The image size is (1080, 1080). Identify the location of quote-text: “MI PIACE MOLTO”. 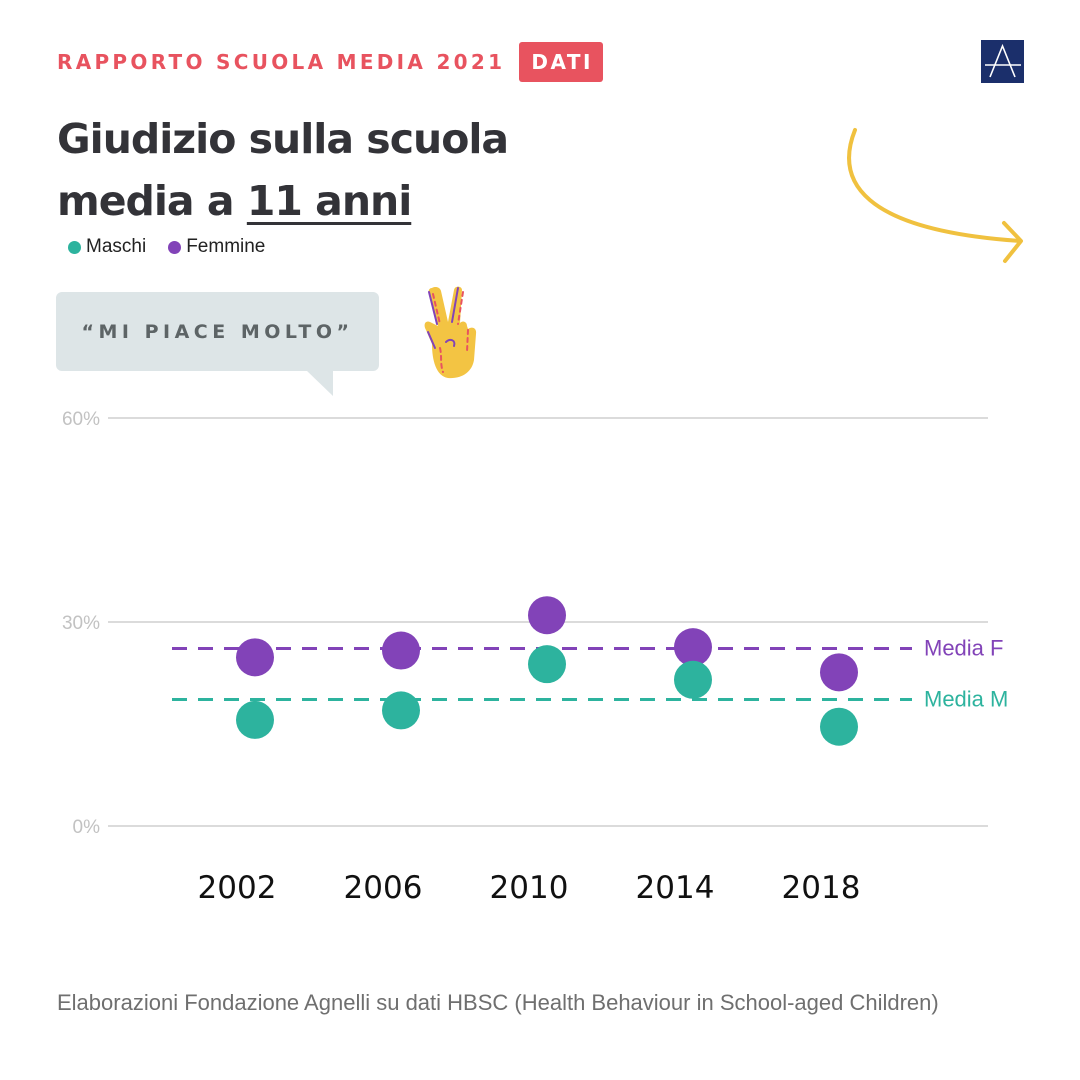
(217, 331).